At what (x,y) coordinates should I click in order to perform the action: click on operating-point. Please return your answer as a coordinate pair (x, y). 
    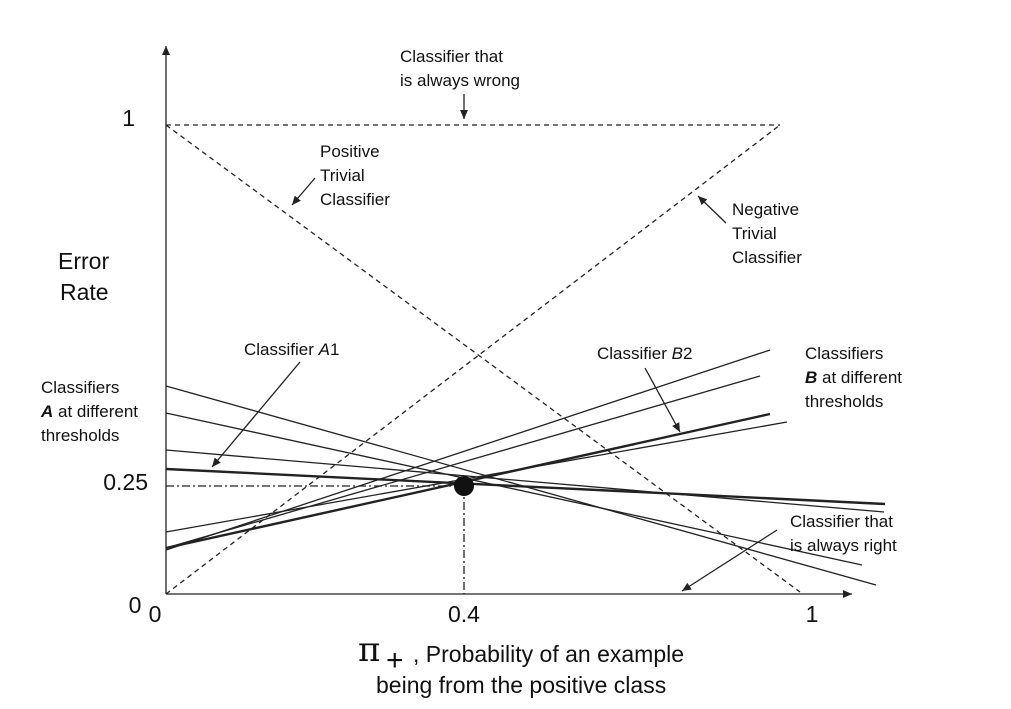
    Looking at the image, I should click on (464, 486).